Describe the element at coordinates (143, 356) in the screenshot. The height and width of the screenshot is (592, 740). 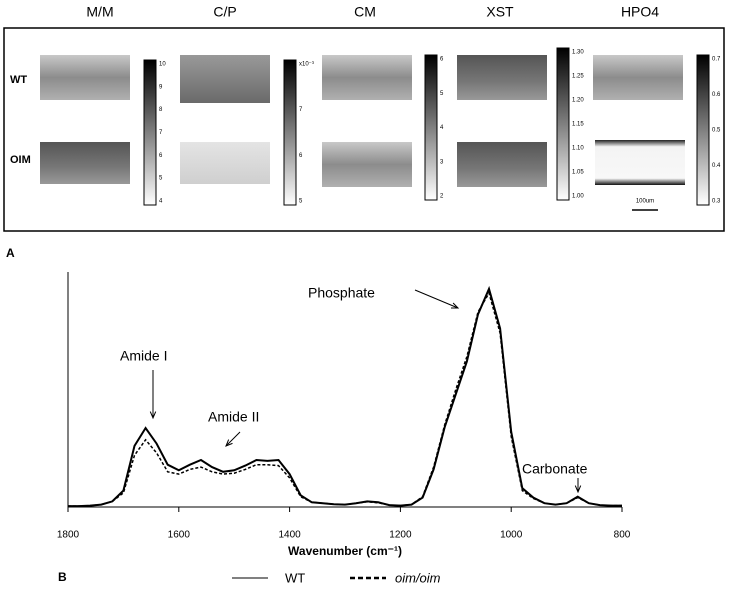
I see `annotation: Amide I` at that location.